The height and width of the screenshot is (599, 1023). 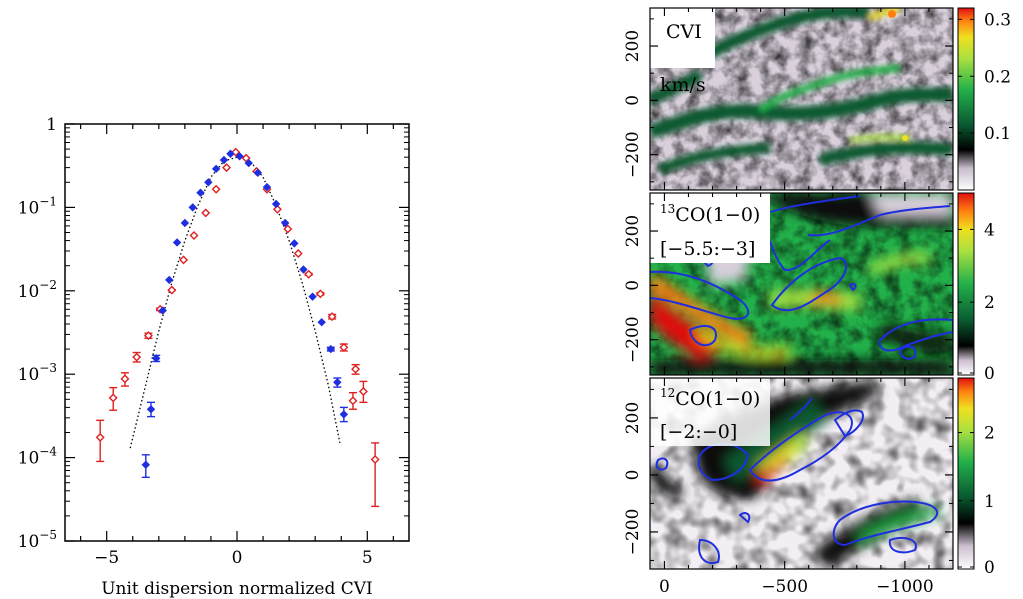 I want to click on left-x-tick-label: 0, so click(x=237, y=558).